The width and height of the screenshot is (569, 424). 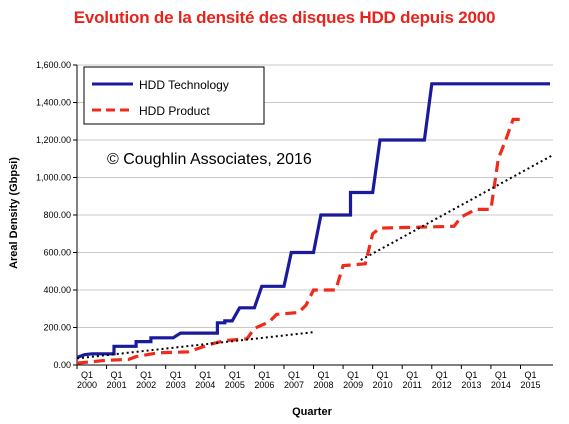 What do you see at coordinates (324, 385) in the screenshot?
I see `x-tick-label-year: 2008` at bounding box center [324, 385].